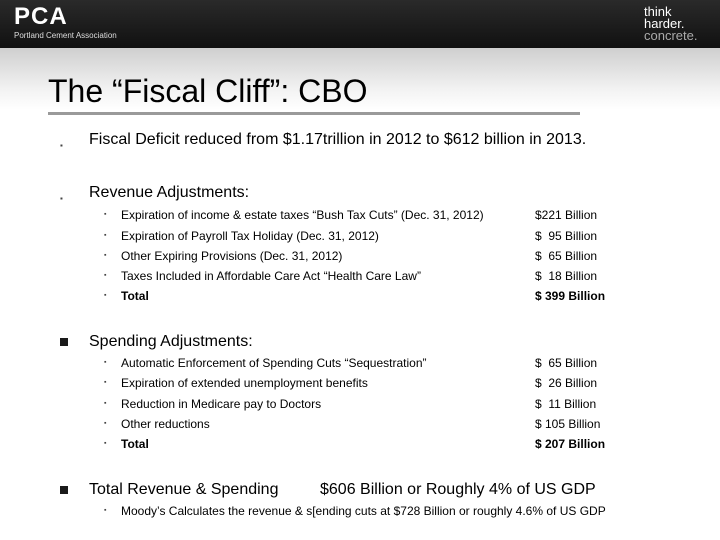 Image resolution: width=720 pixels, height=540 pixels. Describe the element at coordinates (171, 341) in the screenshot. I see `bullet-text: Spending Adjustments:` at that location.